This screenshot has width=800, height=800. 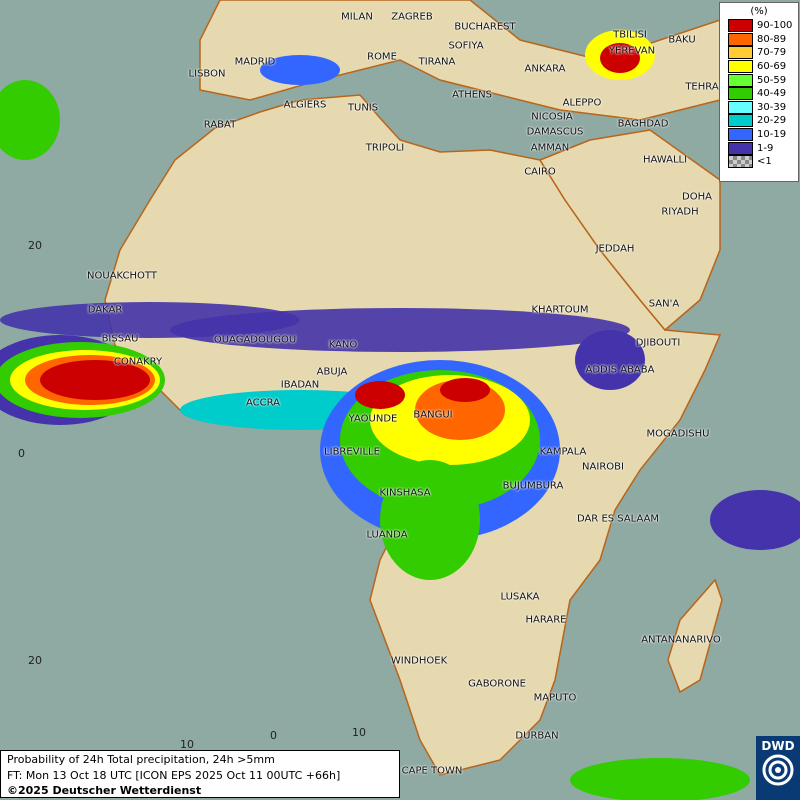 I want to click on city-label: NOUAKCHOTT, so click(x=122, y=276).